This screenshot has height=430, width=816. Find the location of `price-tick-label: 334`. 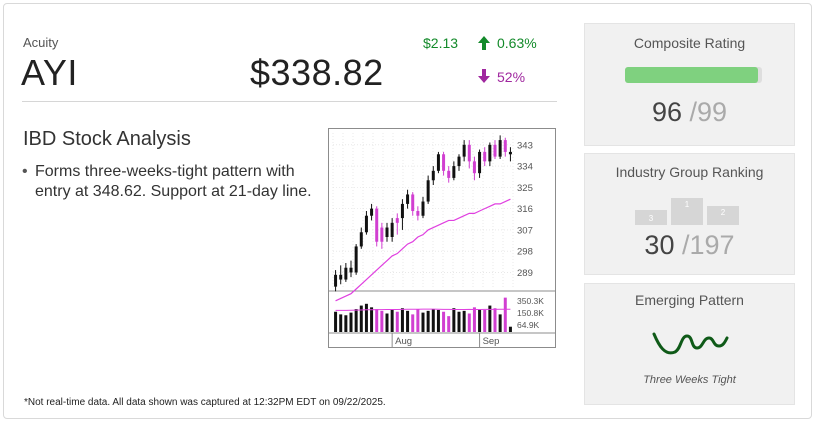

price-tick-label: 334 is located at coordinates (525, 167).